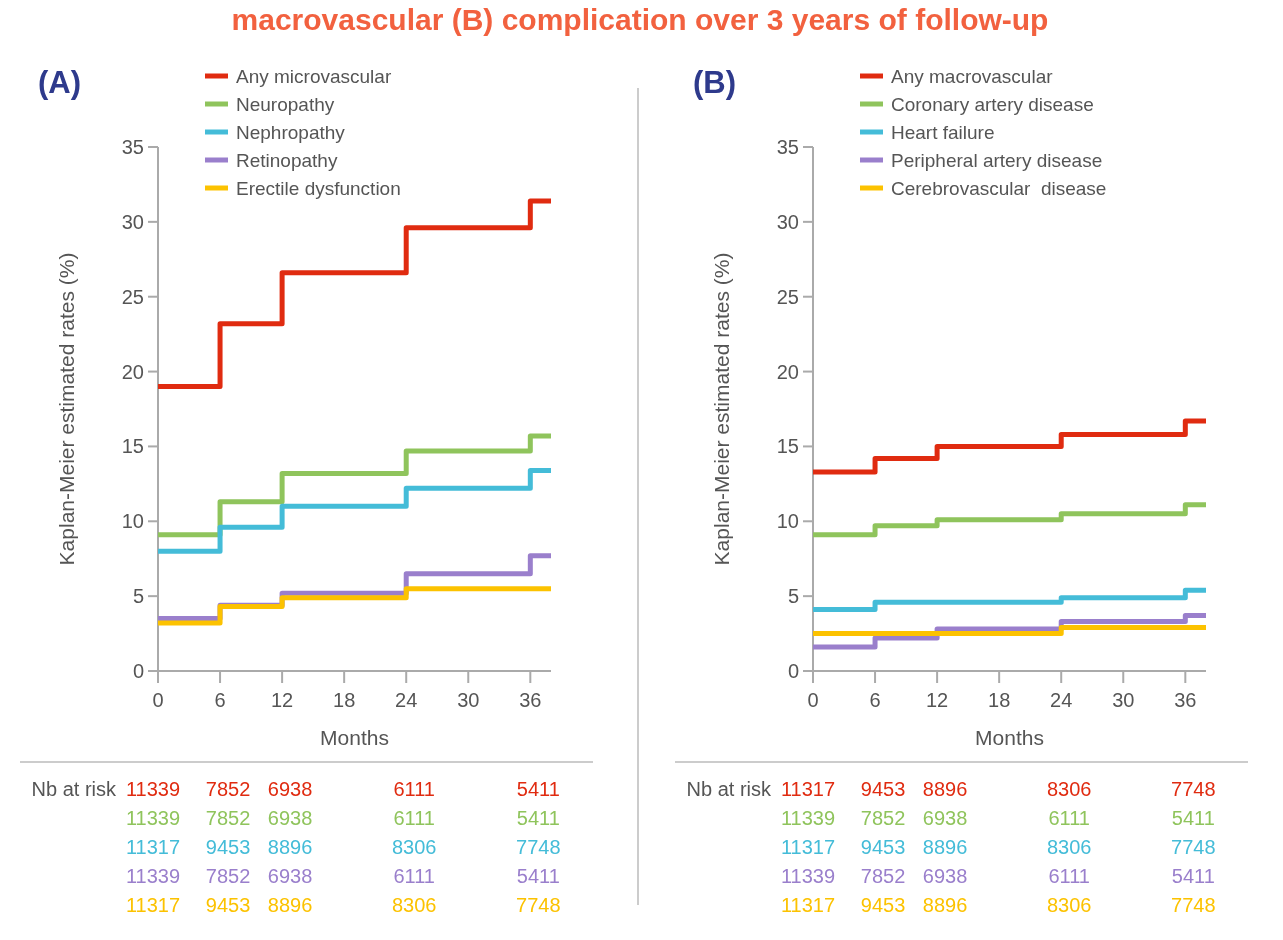 The width and height of the screenshot is (1283, 940). I want to click on chart-subtitle: (A), so click(60, 82).